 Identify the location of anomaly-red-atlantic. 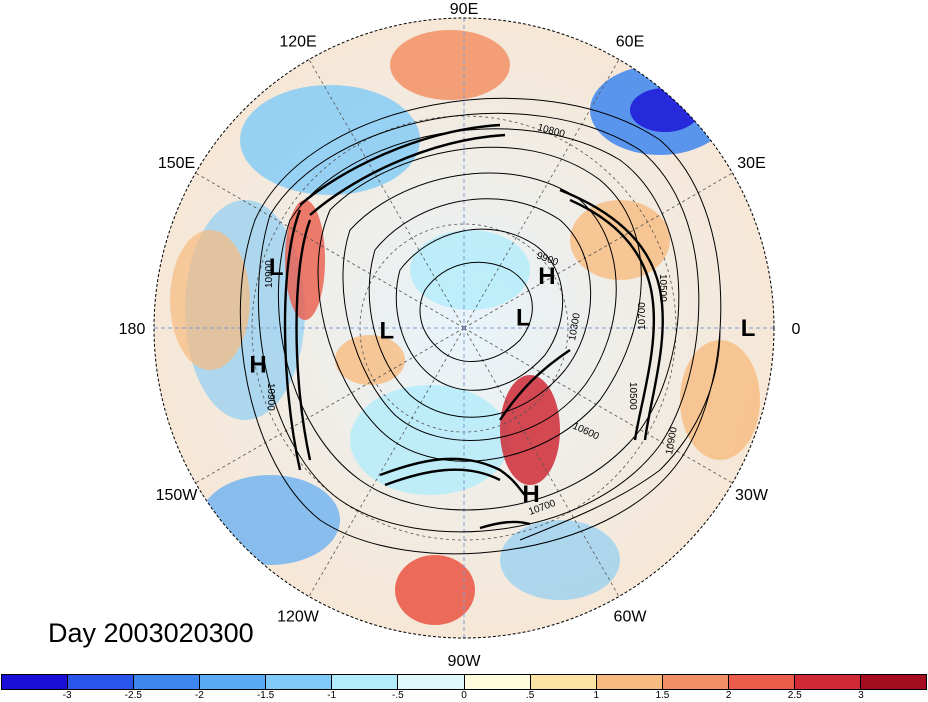
(530, 430).